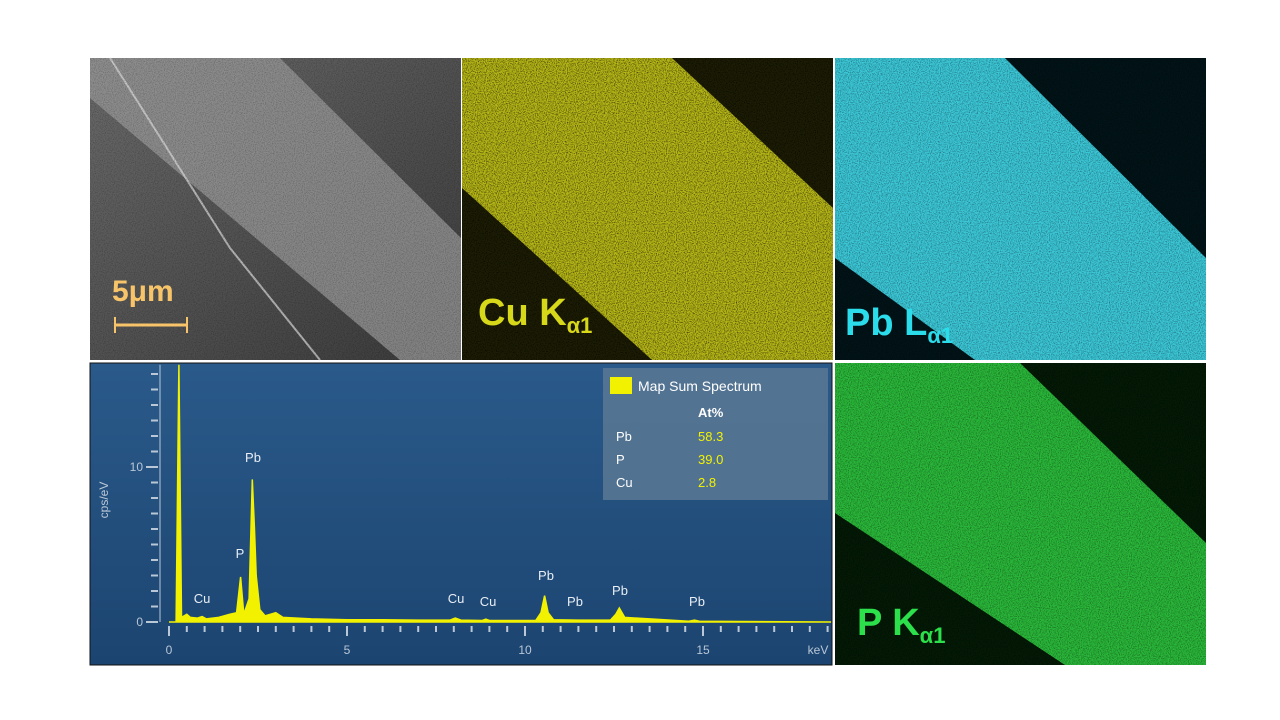 This screenshot has width=1280, height=720. Describe the element at coordinates (139, 622) in the screenshot. I see `y-tick-label: 0` at that location.